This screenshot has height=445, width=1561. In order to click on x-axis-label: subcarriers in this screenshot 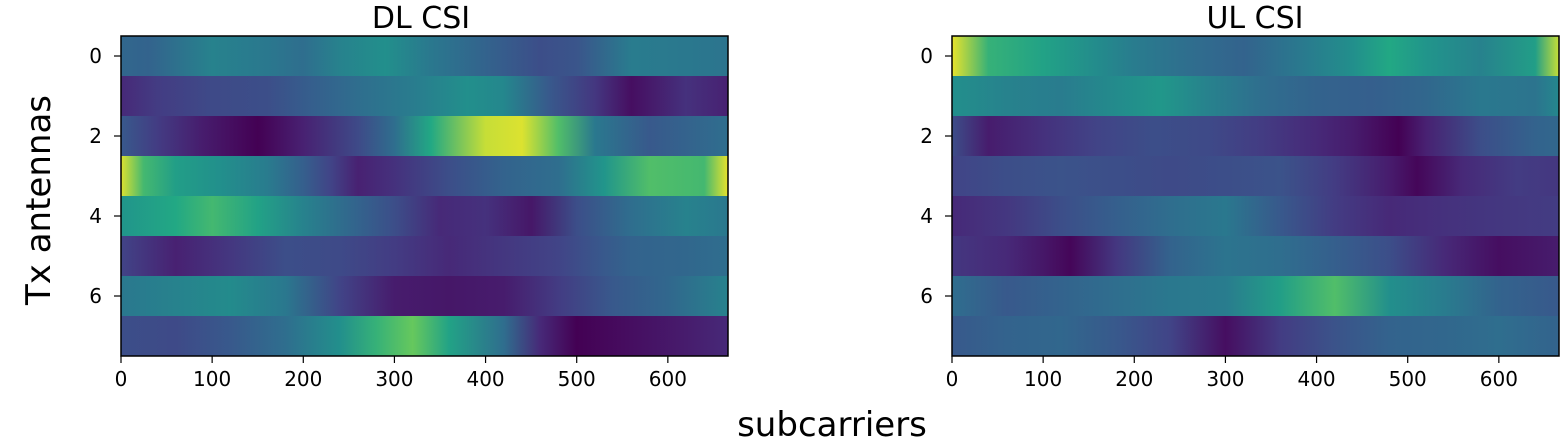, I will do `click(832, 425)`.